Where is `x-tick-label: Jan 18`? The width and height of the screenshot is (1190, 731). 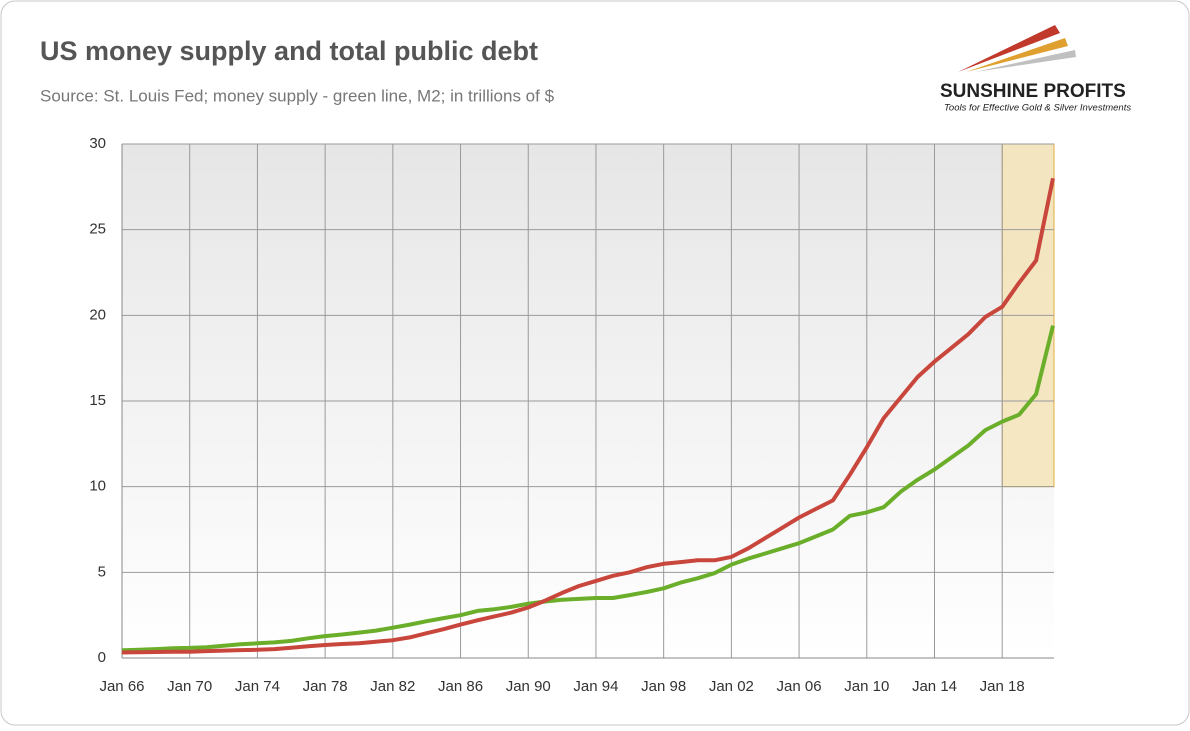 x-tick-label: Jan 18 is located at coordinates (1002, 686).